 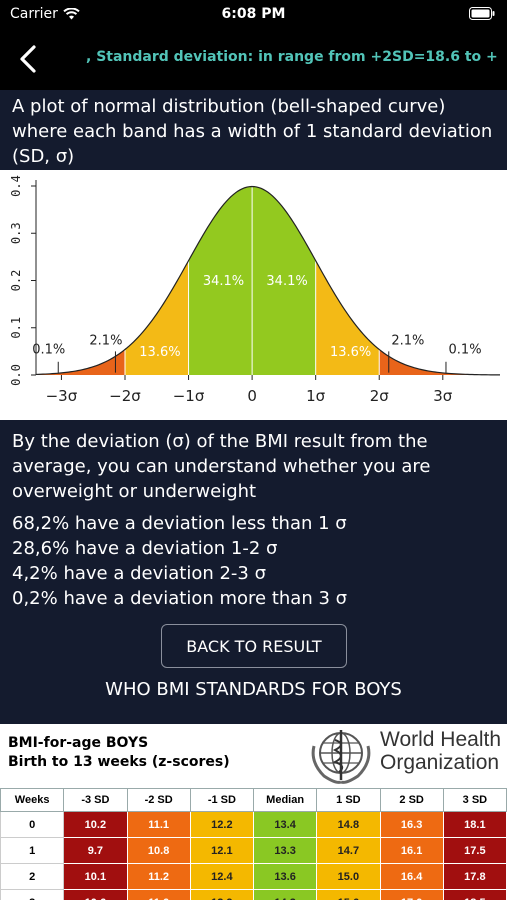 I want to click on status-bar: Carrier 6:08 PM, so click(x=253, y=14).